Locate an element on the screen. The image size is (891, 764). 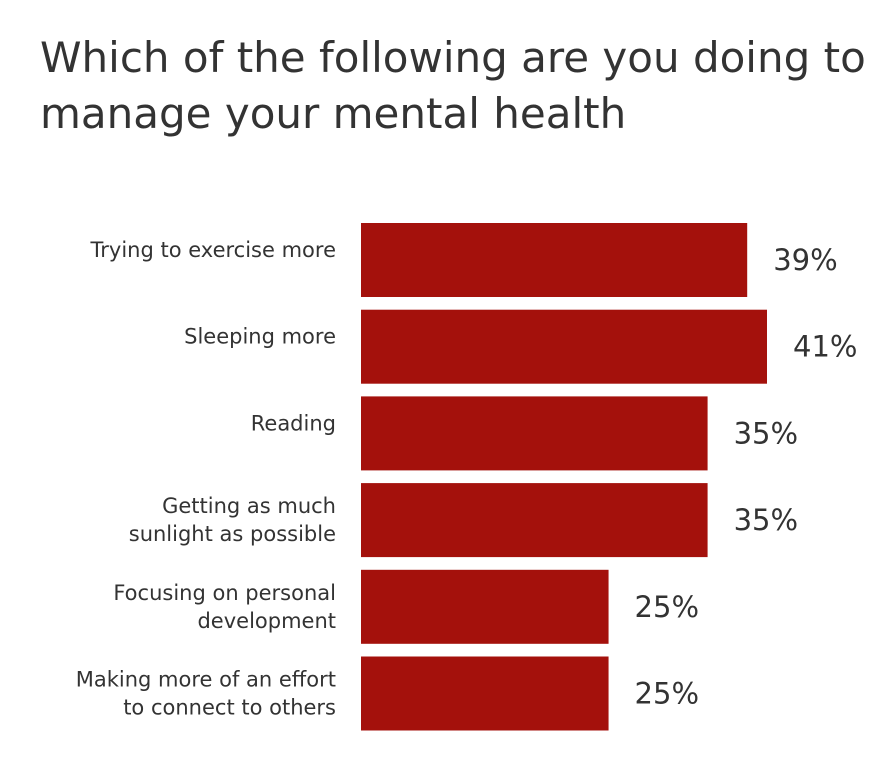
value-label-4: 25% is located at coordinates (667, 607).